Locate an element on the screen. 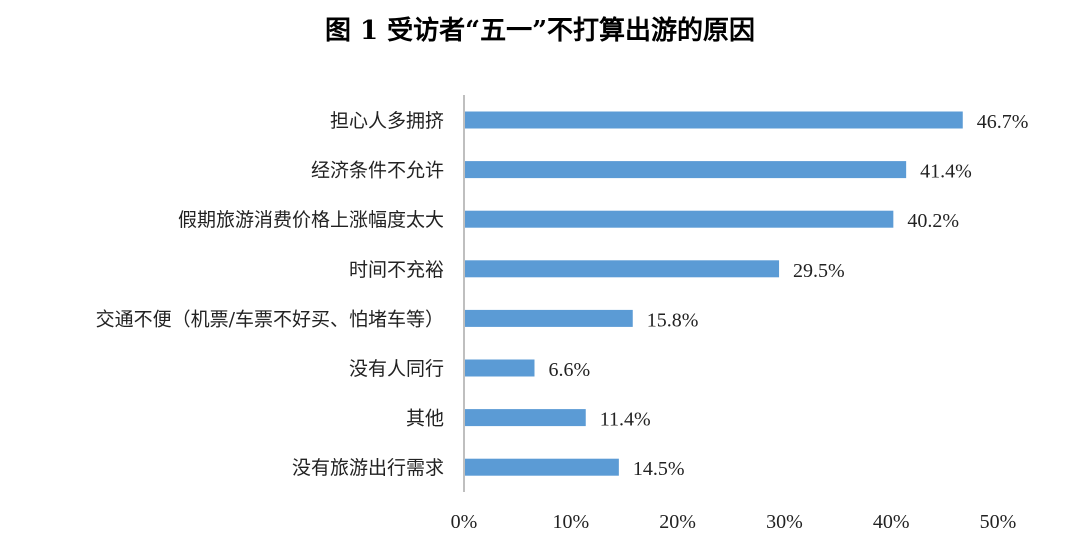 Image resolution: width=1080 pixels, height=548 pixels. data-label: 6.6% is located at coordinates (569, 370).